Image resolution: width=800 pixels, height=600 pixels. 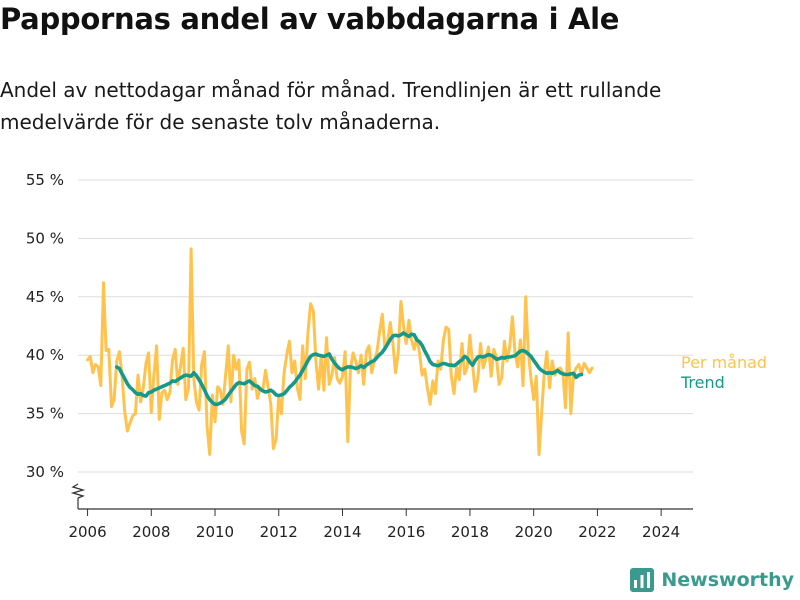 I want to click on x-tick-label: 2020, so click(x=534, y=532).